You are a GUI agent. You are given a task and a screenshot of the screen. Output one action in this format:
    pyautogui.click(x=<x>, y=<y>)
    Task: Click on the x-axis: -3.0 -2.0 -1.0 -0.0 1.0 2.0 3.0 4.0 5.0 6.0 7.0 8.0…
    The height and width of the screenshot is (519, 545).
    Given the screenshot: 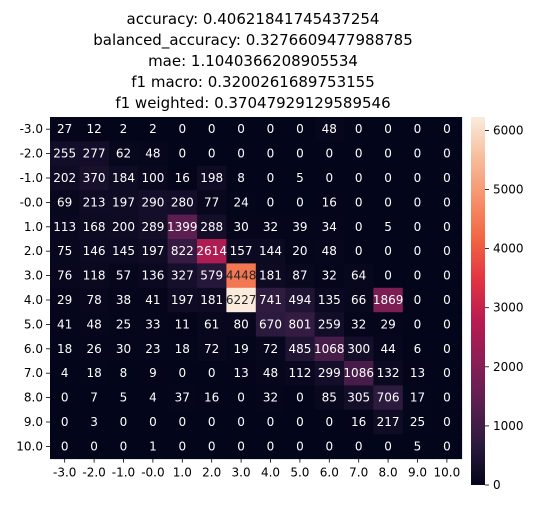 What is the action you would take?
    pyautogui.click(x=256, y=469)
    